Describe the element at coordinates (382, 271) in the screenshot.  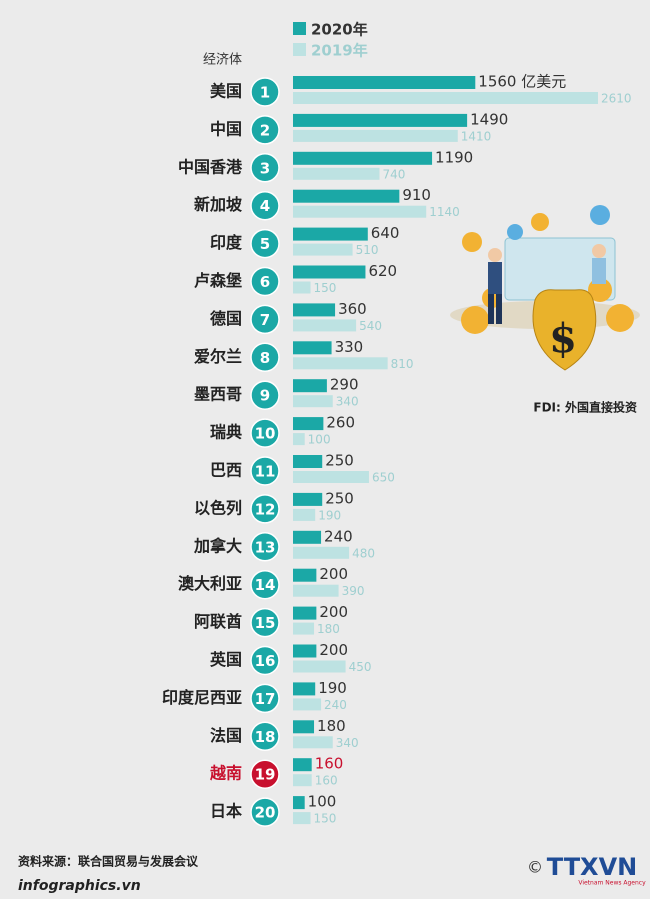
I see `value-label: 620` at that location.